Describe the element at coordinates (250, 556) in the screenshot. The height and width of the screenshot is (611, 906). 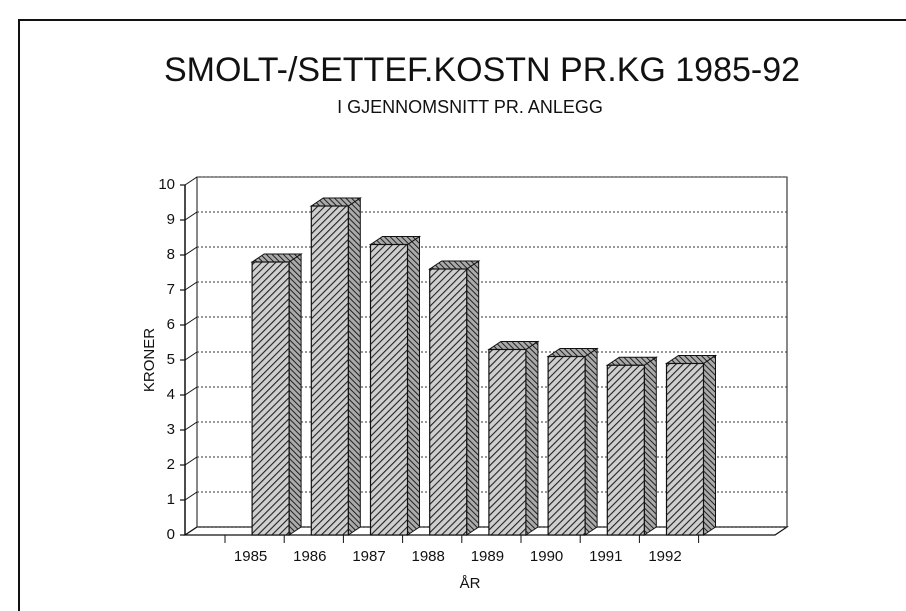
I see `x-tick-label: 1985` at that location.